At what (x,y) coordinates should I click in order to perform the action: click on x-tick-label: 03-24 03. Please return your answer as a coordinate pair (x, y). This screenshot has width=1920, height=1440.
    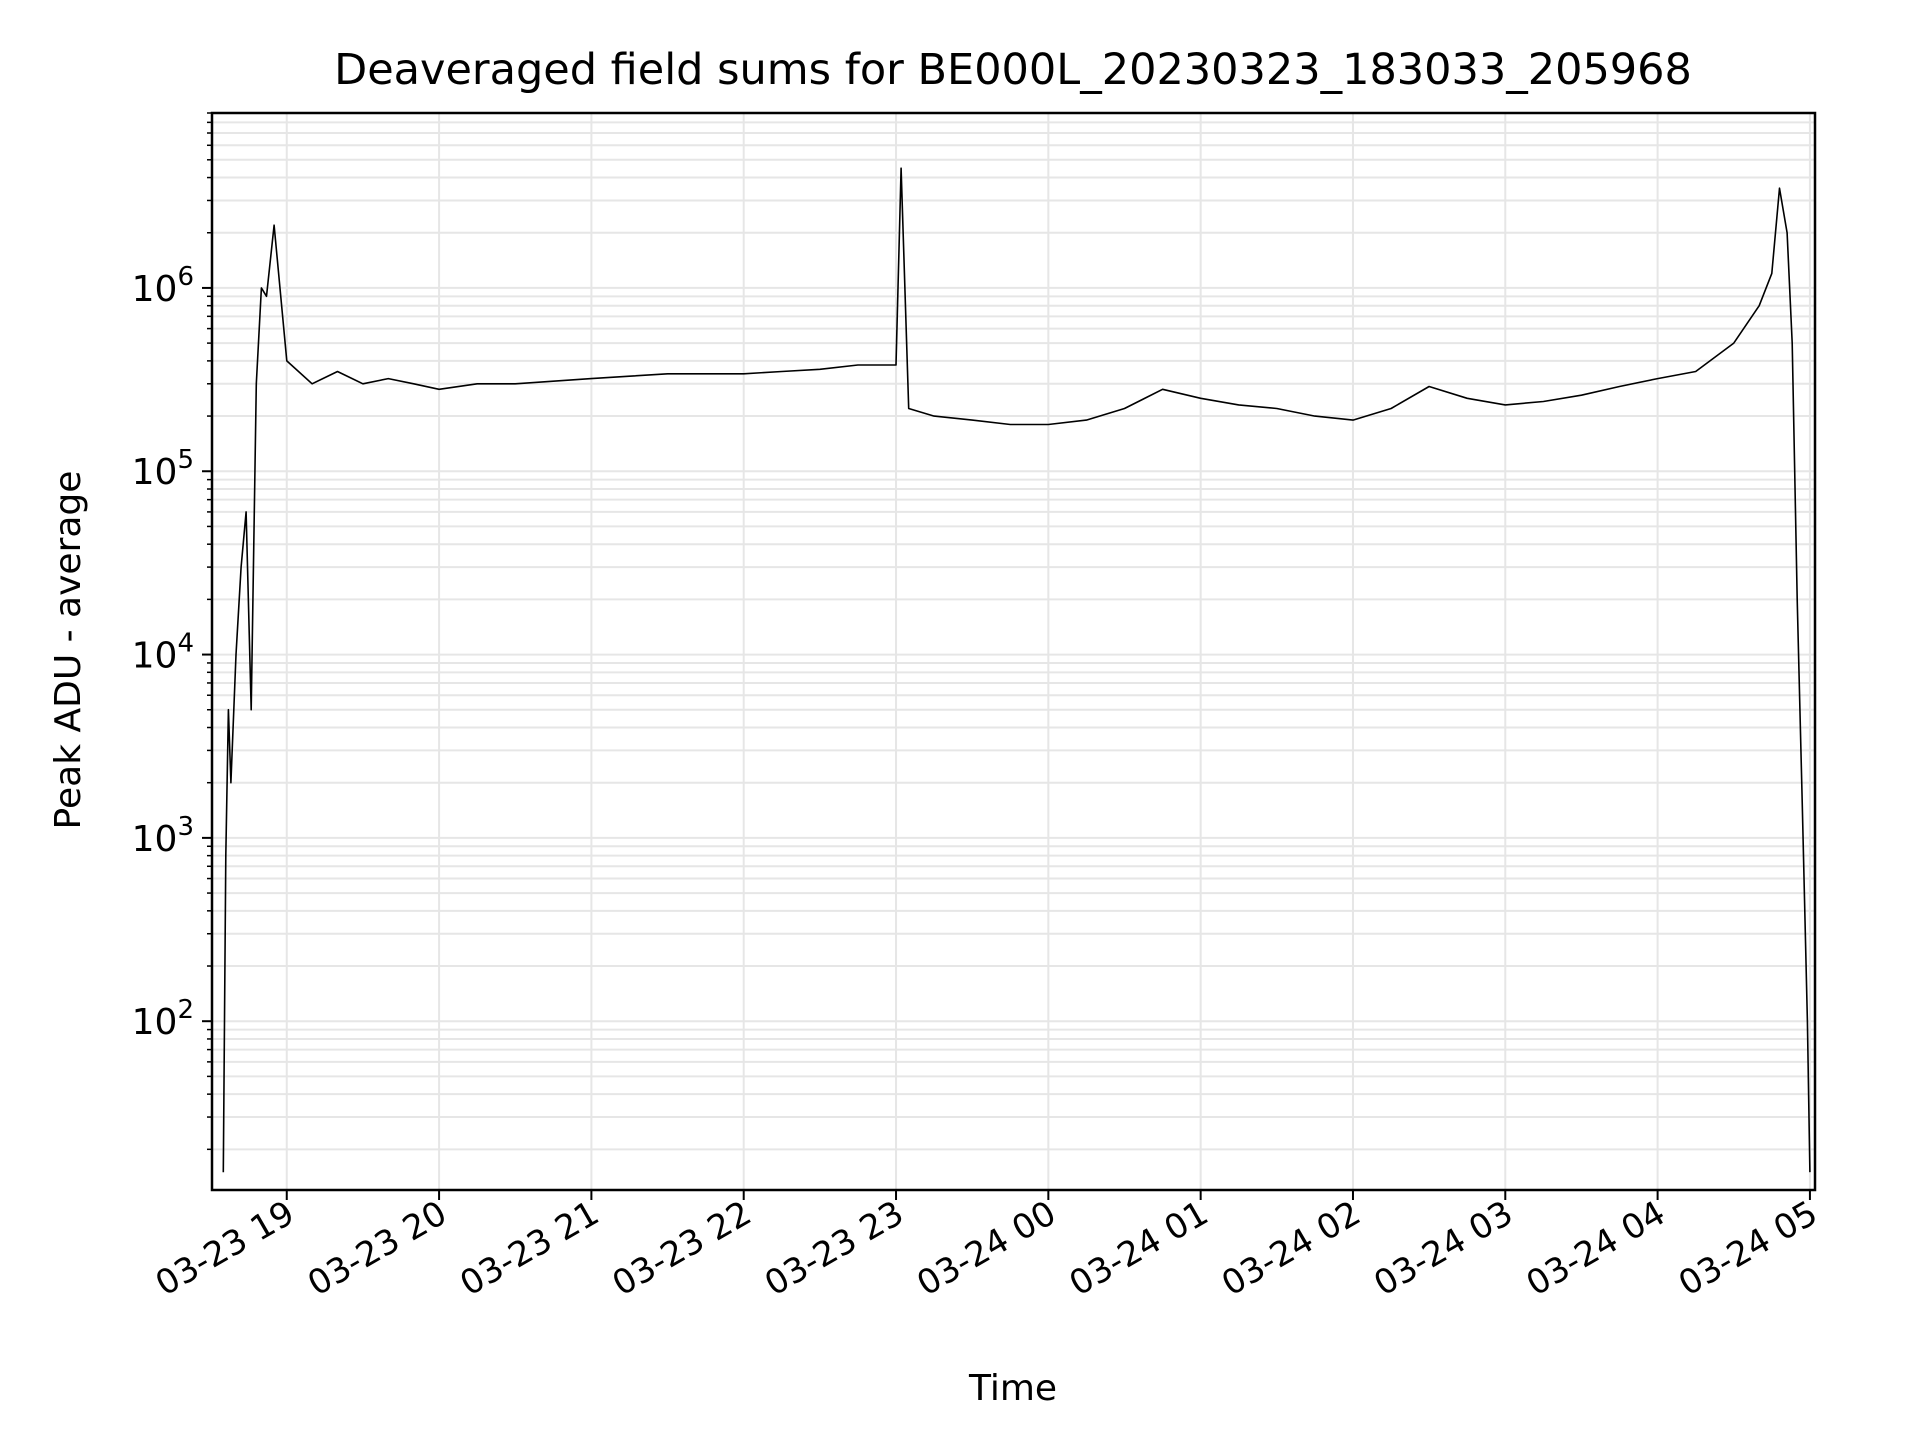
    Looking at the image, I should click on (1443, 1248).